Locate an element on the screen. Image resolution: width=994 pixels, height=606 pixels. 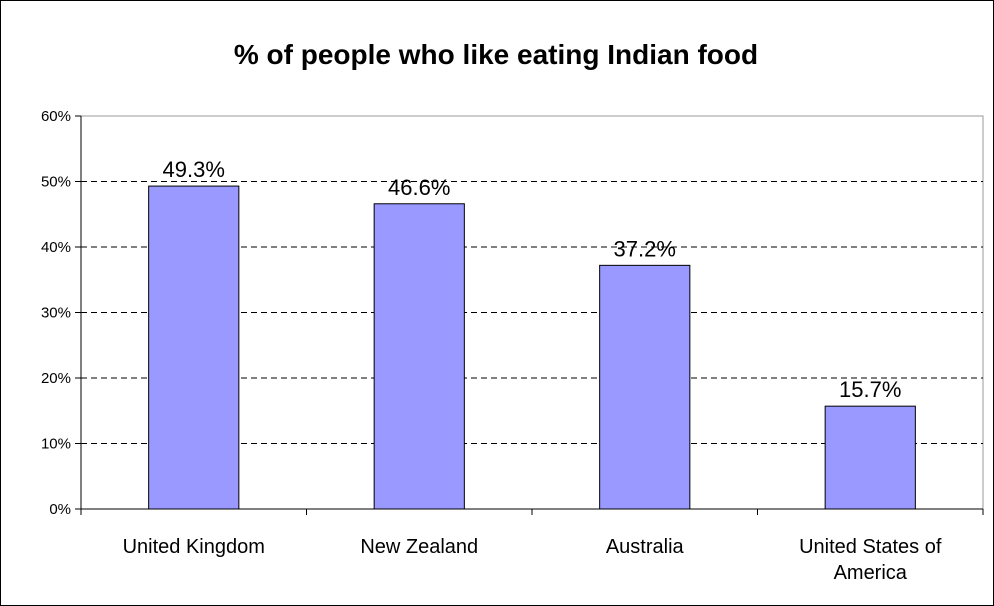
x-tick-label: Australia is located at coordinates (645, 547).